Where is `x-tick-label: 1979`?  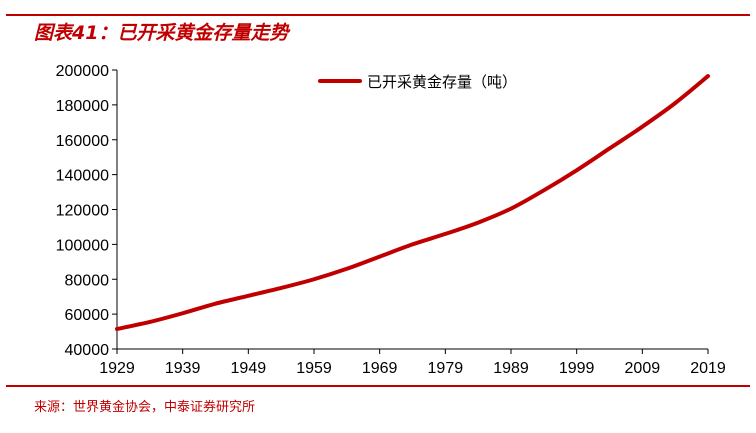
x-tick-label: 1979 is located at coordinates (446, 368).